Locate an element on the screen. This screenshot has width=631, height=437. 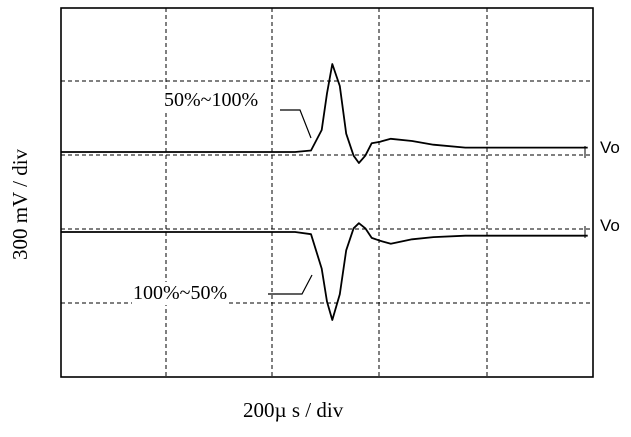
x-axis-label: 200µ s / div is located at coordinates (293, 410).